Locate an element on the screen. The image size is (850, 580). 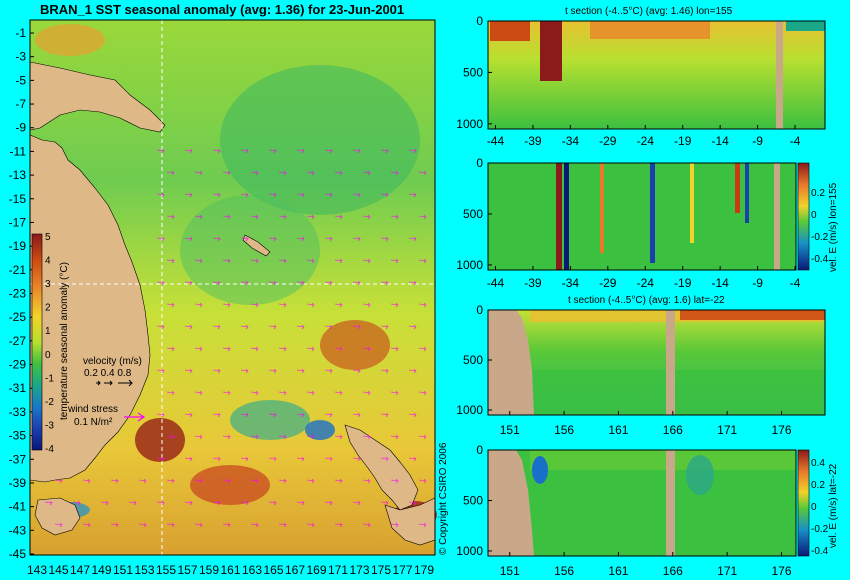
section-y-tick-label: 0 is located at coordinates (479, 450).